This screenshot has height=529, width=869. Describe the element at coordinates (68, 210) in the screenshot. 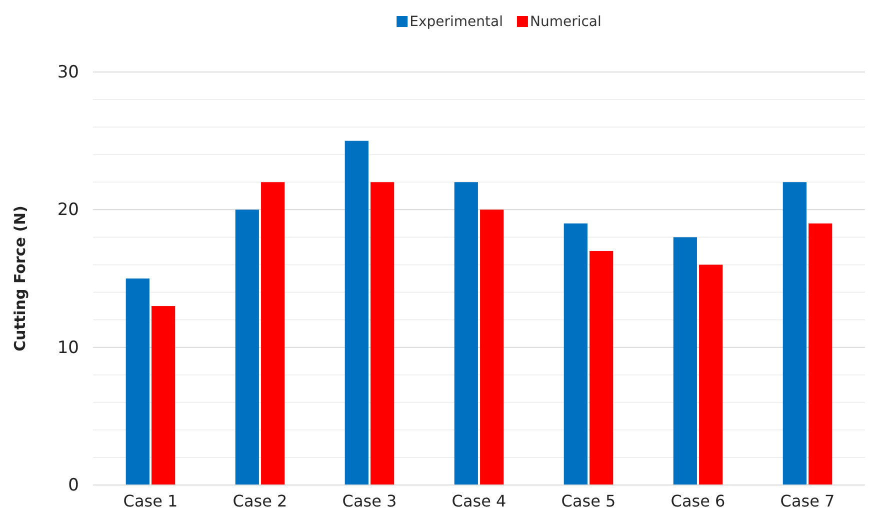

I see `y-tick-label: 20` at that location.